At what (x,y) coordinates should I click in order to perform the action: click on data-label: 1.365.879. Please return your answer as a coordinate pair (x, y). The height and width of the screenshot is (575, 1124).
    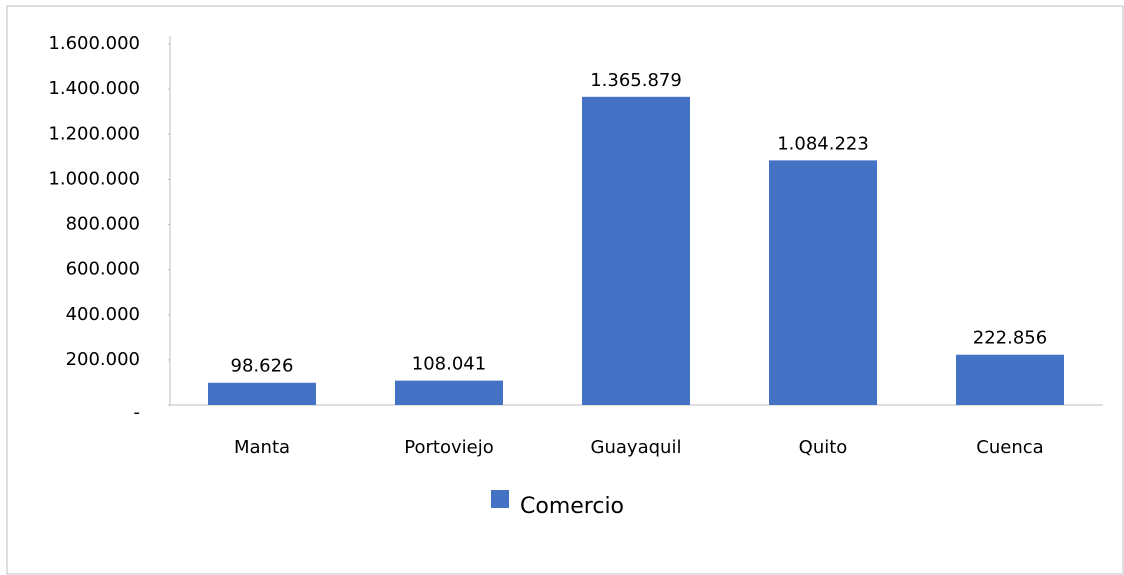
    Looking at the image, I should click on (636, 80).